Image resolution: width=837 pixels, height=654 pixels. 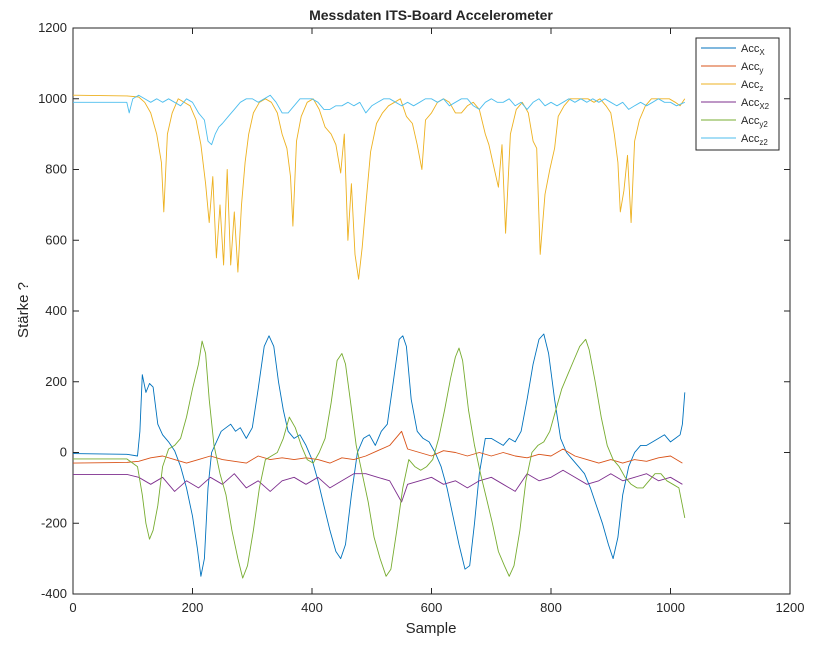 I want to click on x-tick-label: 200, so click(x=193, y=607).